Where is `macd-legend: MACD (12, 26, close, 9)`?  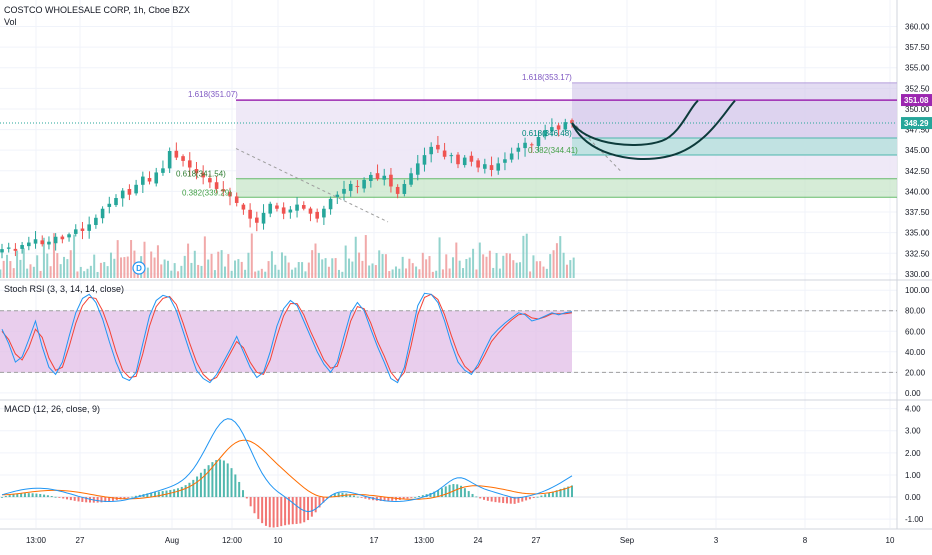 macd-legend: MACD (12, 26, close, 9) is located at coordinates (52, 409).